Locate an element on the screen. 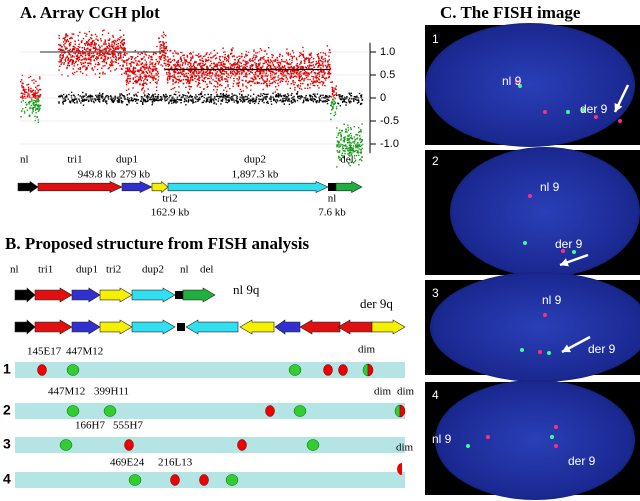 This screenshot has width=640, height=501. signal is located at coordinates (549, 353).